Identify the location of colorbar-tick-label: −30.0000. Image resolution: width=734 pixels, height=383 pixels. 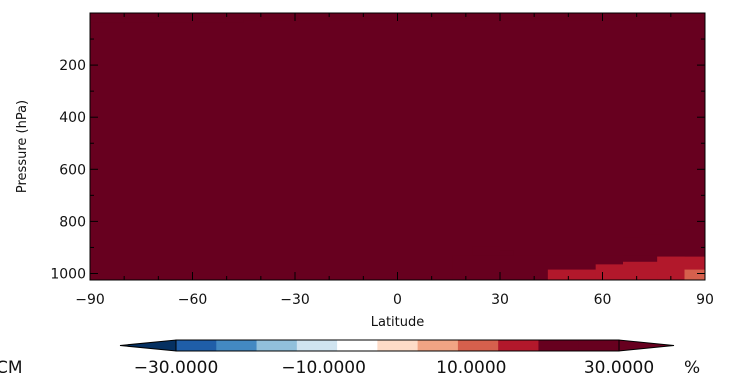
(176, 368).